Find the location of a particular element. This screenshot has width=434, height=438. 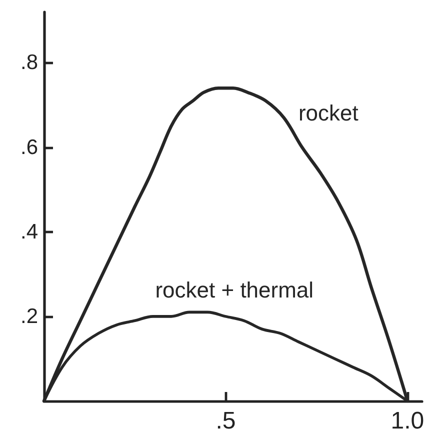

y-tick-label: .6 is located at coordinates (29, 147).